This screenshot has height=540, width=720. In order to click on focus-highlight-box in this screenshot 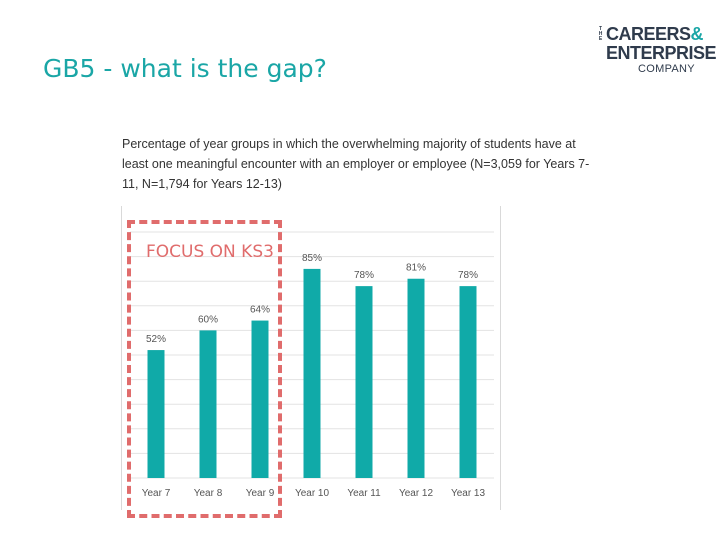, I will do `click(204, 369)`.